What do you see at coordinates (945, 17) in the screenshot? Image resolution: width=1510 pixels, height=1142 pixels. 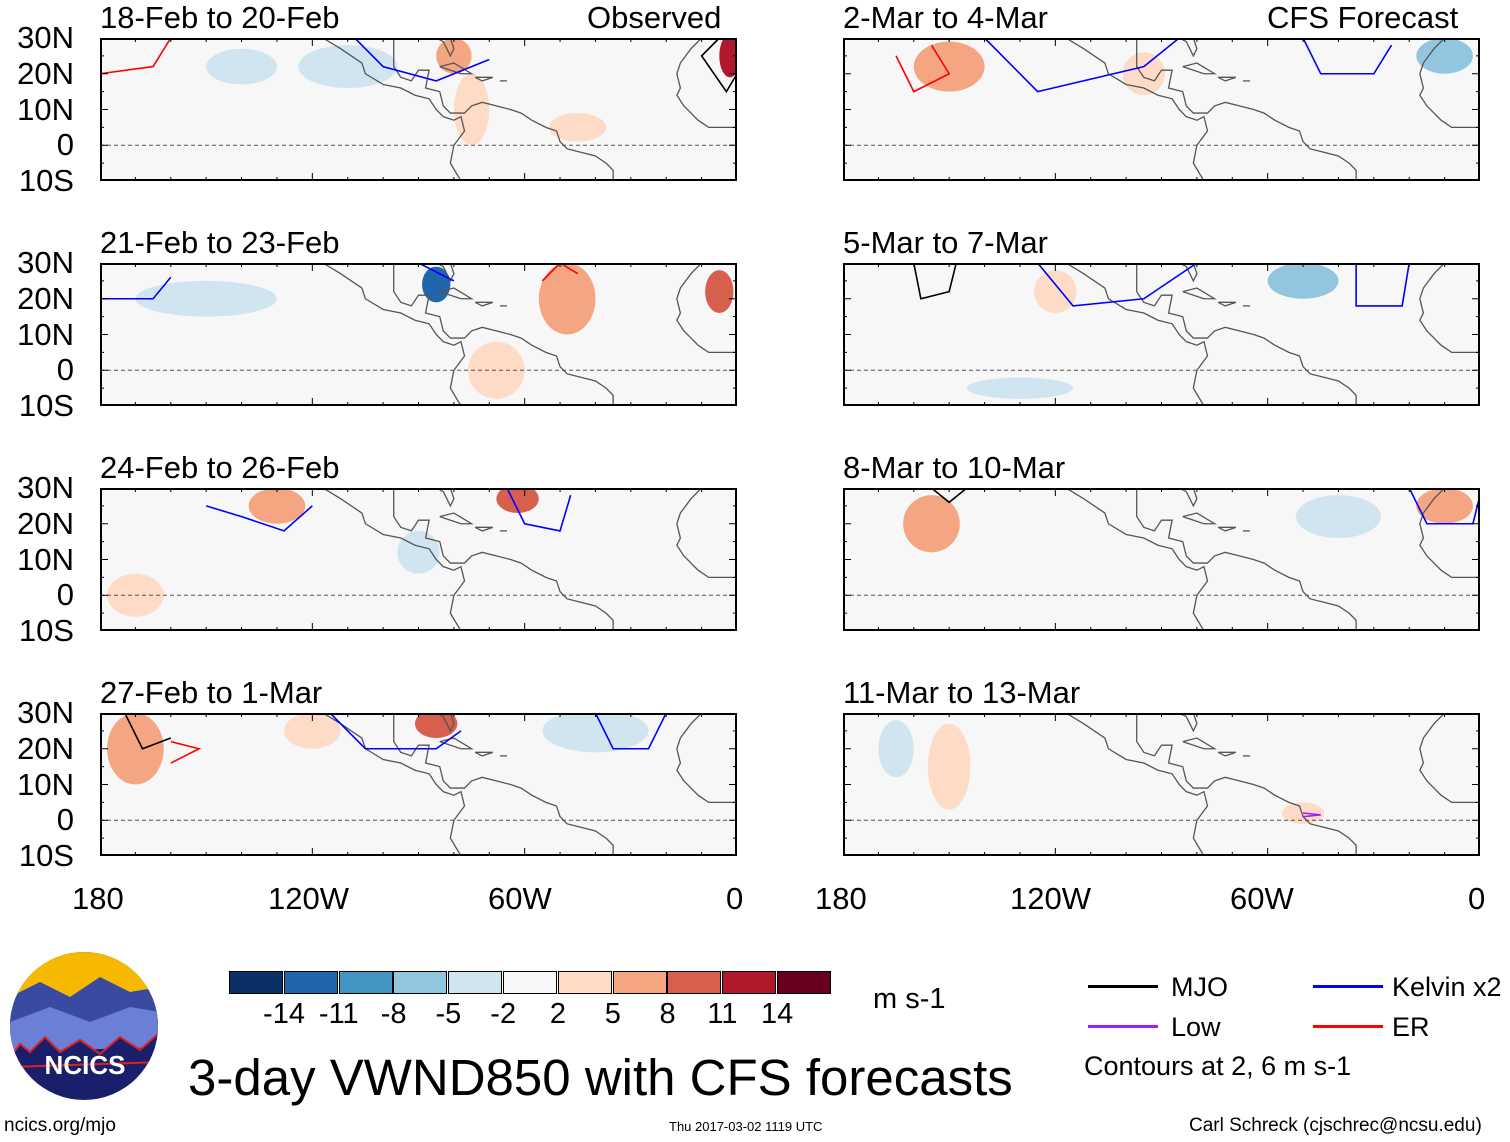 I see `panel-title: 2-Mar to 4-Mar` at bounding box center [945, 17].